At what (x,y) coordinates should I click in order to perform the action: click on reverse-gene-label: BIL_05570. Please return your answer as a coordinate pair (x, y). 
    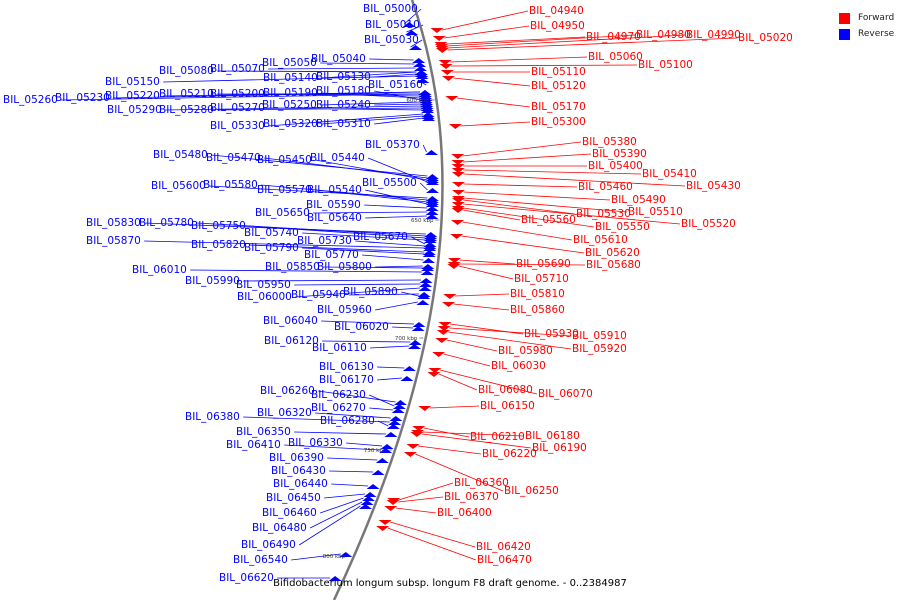
    Looking at the image, I should click on (284, 190).